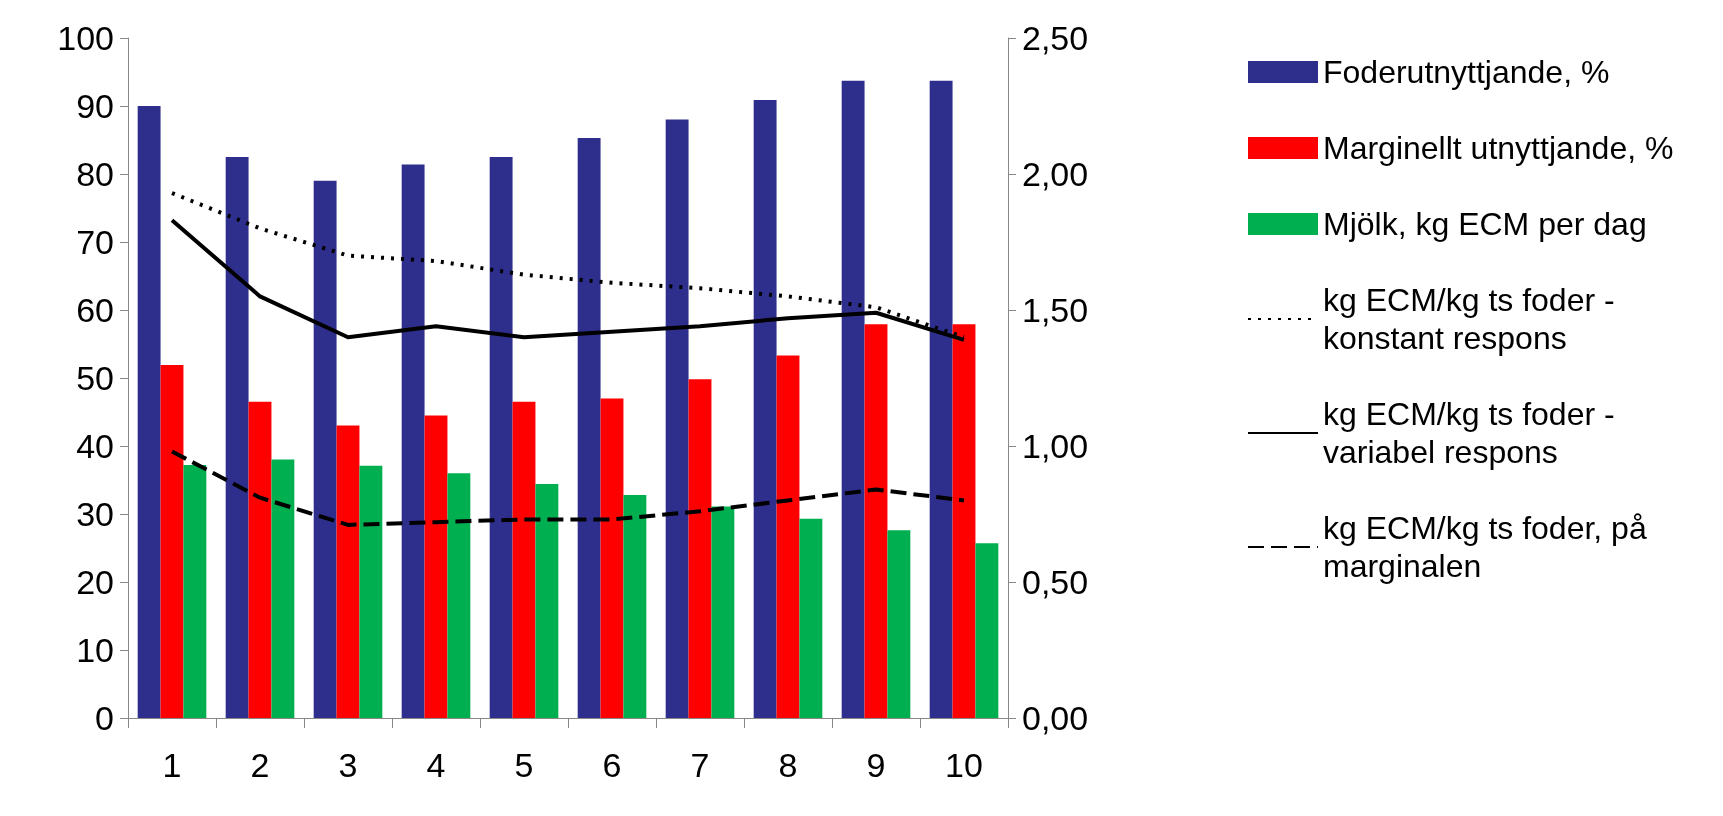  What do you see at coordinates (95, 310) in the screenshot?
I see `y-tick-label: 60` at bounding box center [95, 310].